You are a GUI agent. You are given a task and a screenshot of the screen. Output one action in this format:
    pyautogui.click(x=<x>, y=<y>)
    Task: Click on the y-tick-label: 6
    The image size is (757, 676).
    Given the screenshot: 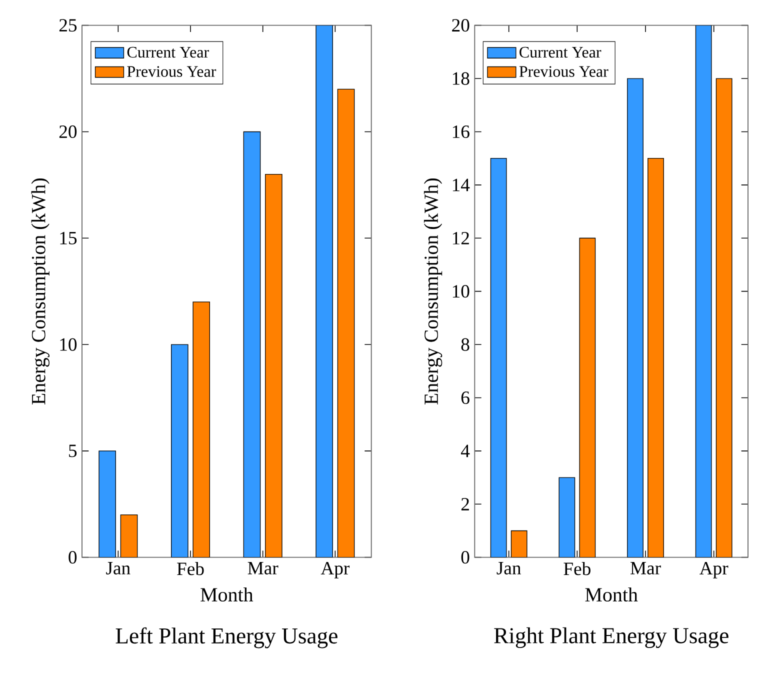 What is the action you would take?
    pyautogui.click(x=465, y=397)
    